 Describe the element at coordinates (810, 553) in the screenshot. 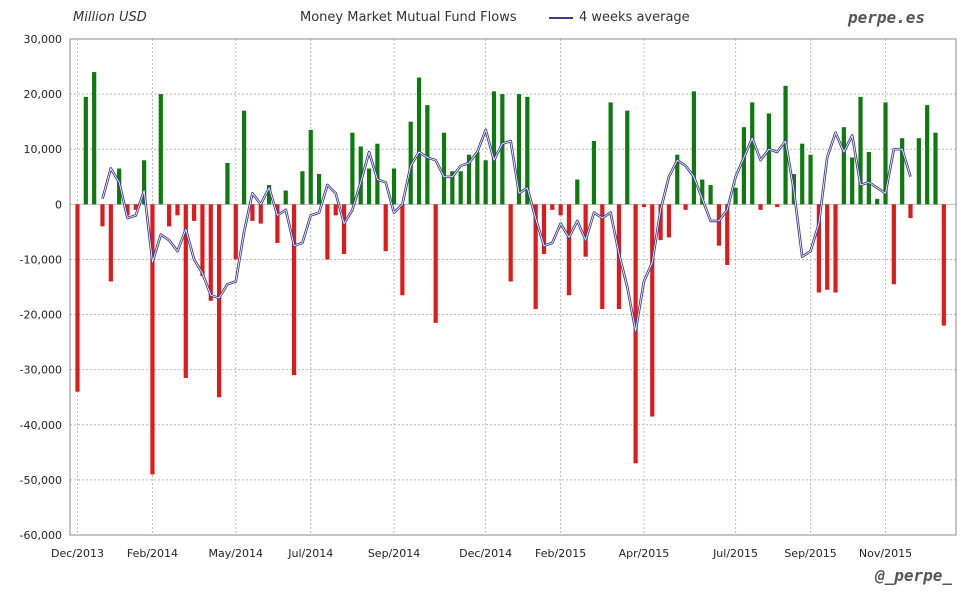

I see `x-tick-label: Sep/2015` at that location.